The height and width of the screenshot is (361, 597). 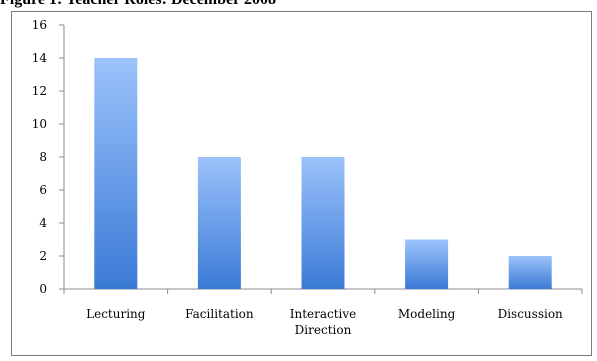 What do you see at coordinates (323, 322) in the screenshot?
I see `x-category-label: Interactive Direction` at bounding box center [323, 322].